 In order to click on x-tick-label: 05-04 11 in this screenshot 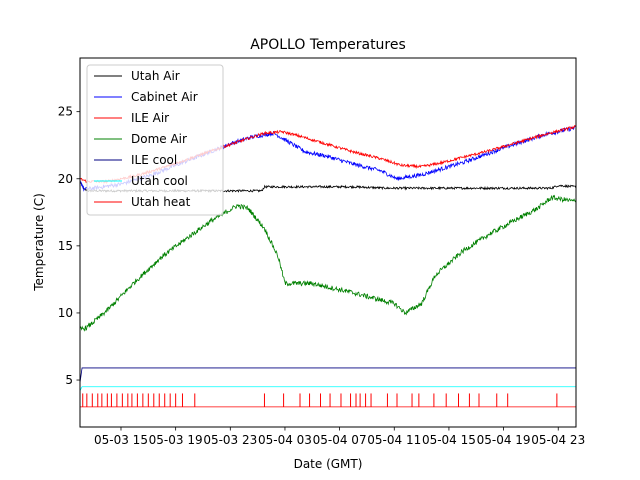, I will do `click(394, 440)`.